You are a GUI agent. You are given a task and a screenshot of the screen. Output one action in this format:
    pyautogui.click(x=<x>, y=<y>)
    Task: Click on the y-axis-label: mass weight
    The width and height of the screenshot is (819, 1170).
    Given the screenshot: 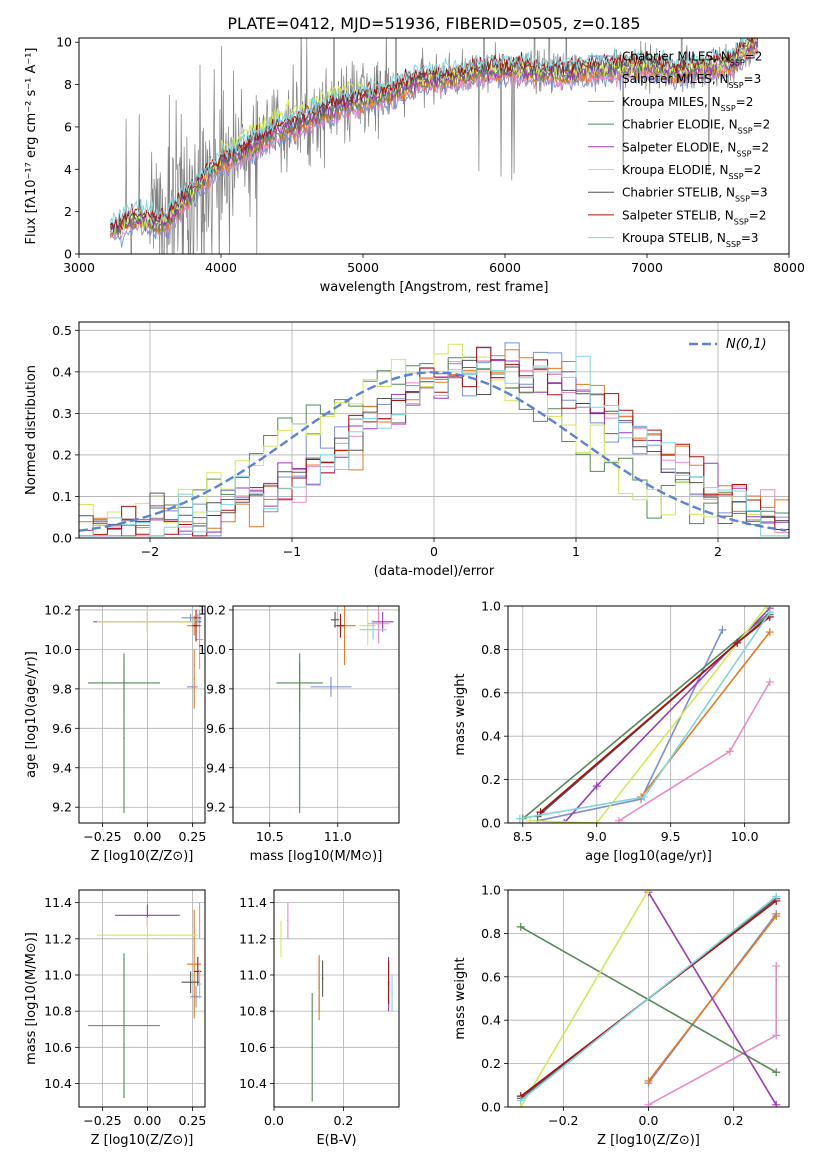 What is the action you would take?
    pyautogui.click(x=460, y=998)
    